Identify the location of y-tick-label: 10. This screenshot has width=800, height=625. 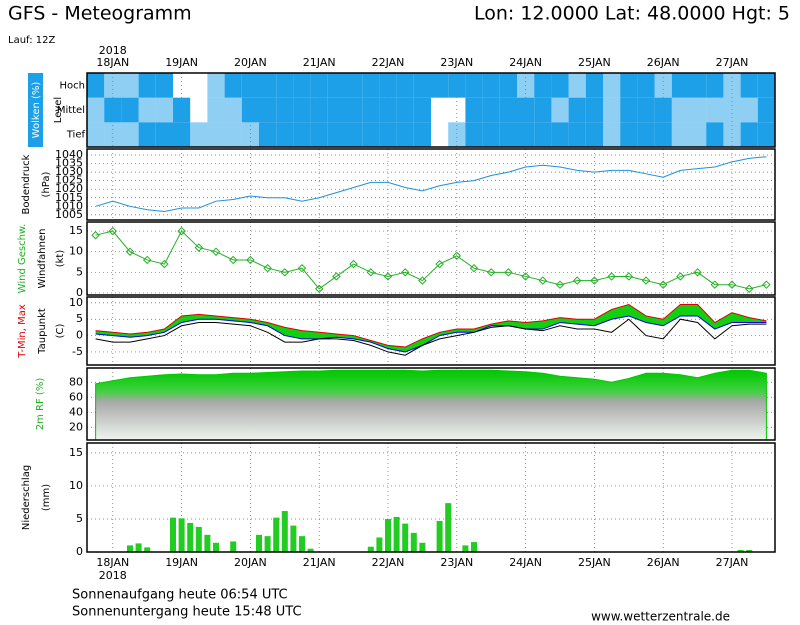
(76, 485).